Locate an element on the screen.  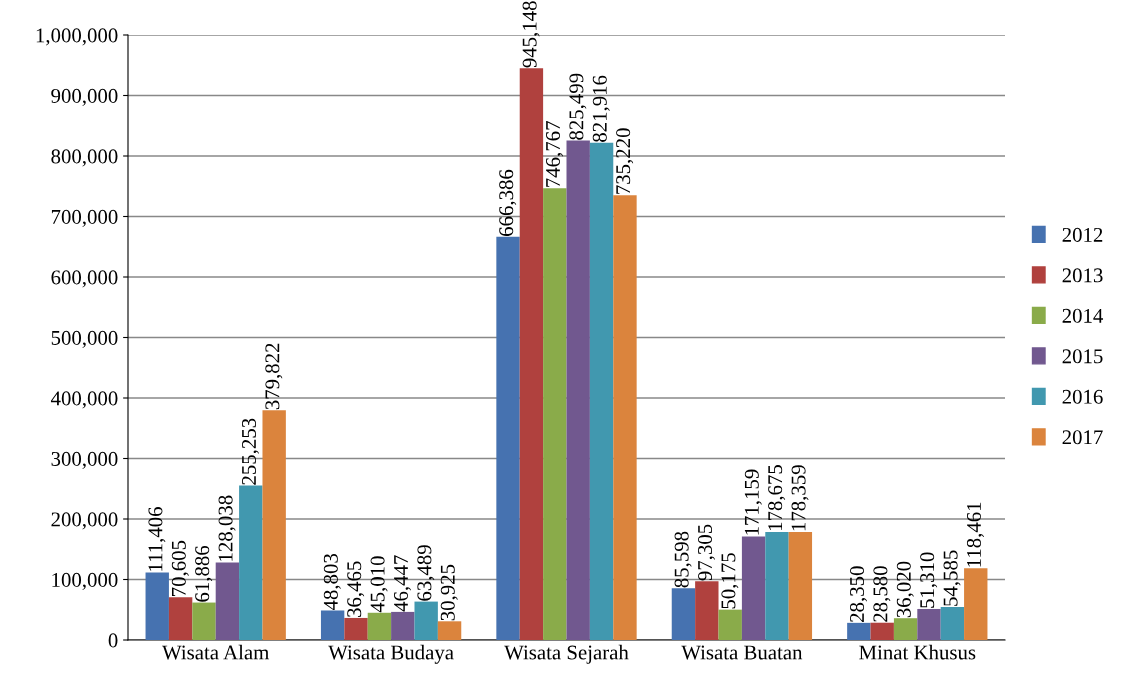
y-tick-label: 300,000 is located at coordinates (84, 460).